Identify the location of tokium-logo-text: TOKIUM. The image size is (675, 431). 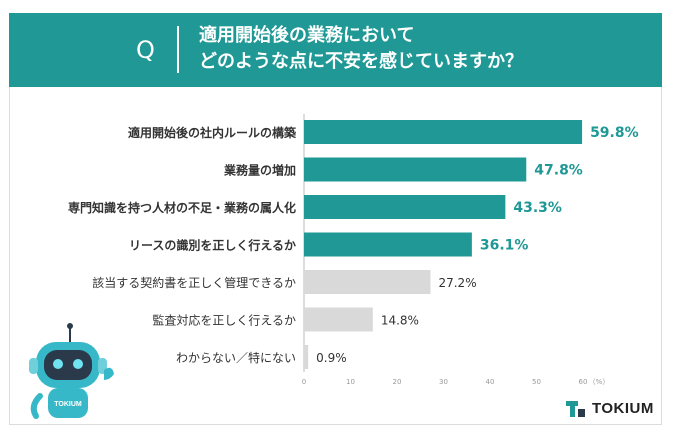
(623, 408).